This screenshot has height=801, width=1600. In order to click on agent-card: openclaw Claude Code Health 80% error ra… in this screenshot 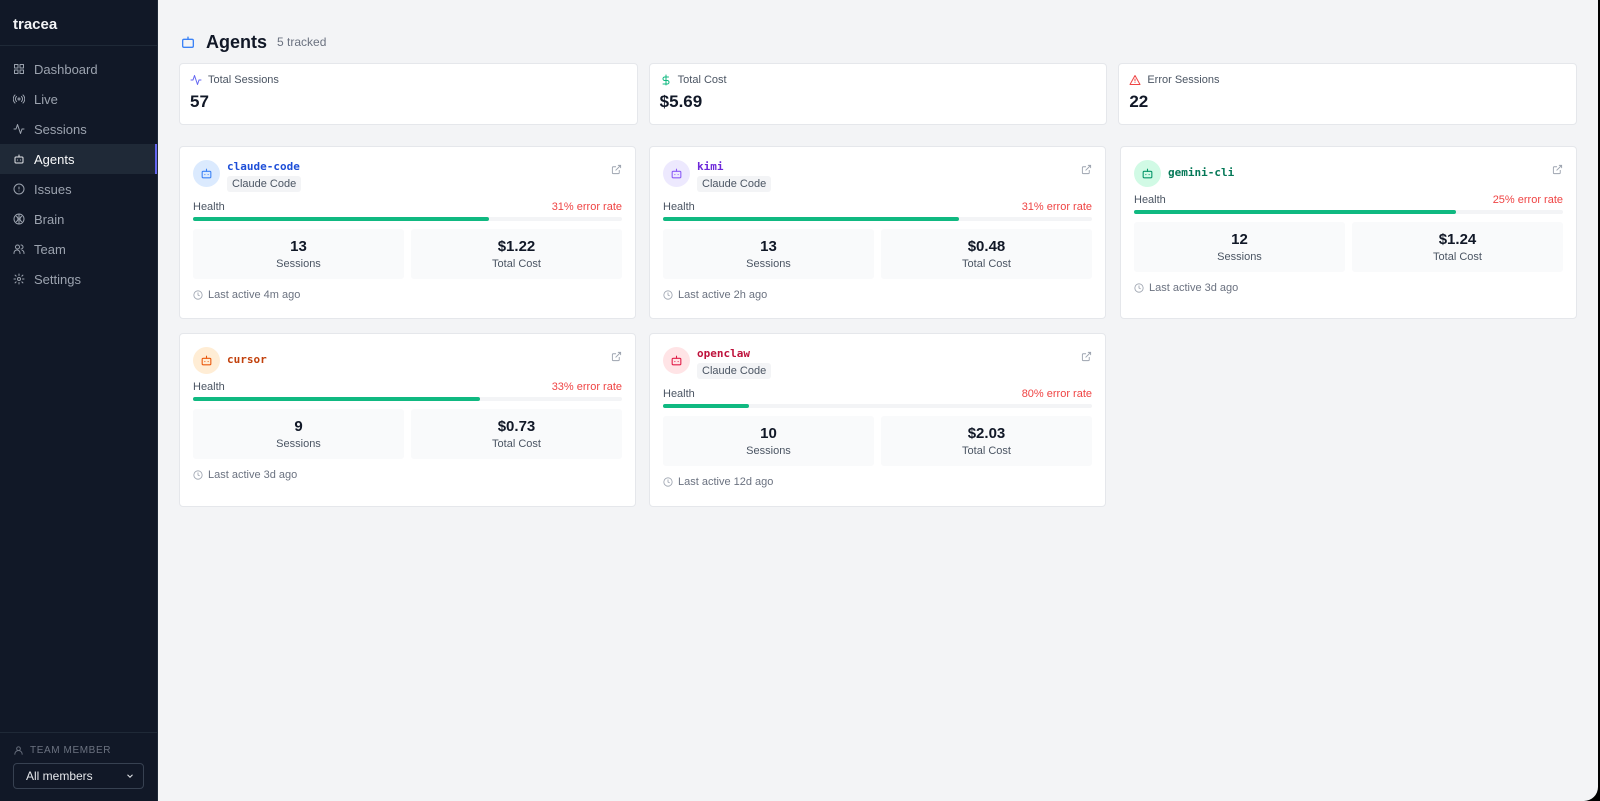, I will do `click(877, 420)`.